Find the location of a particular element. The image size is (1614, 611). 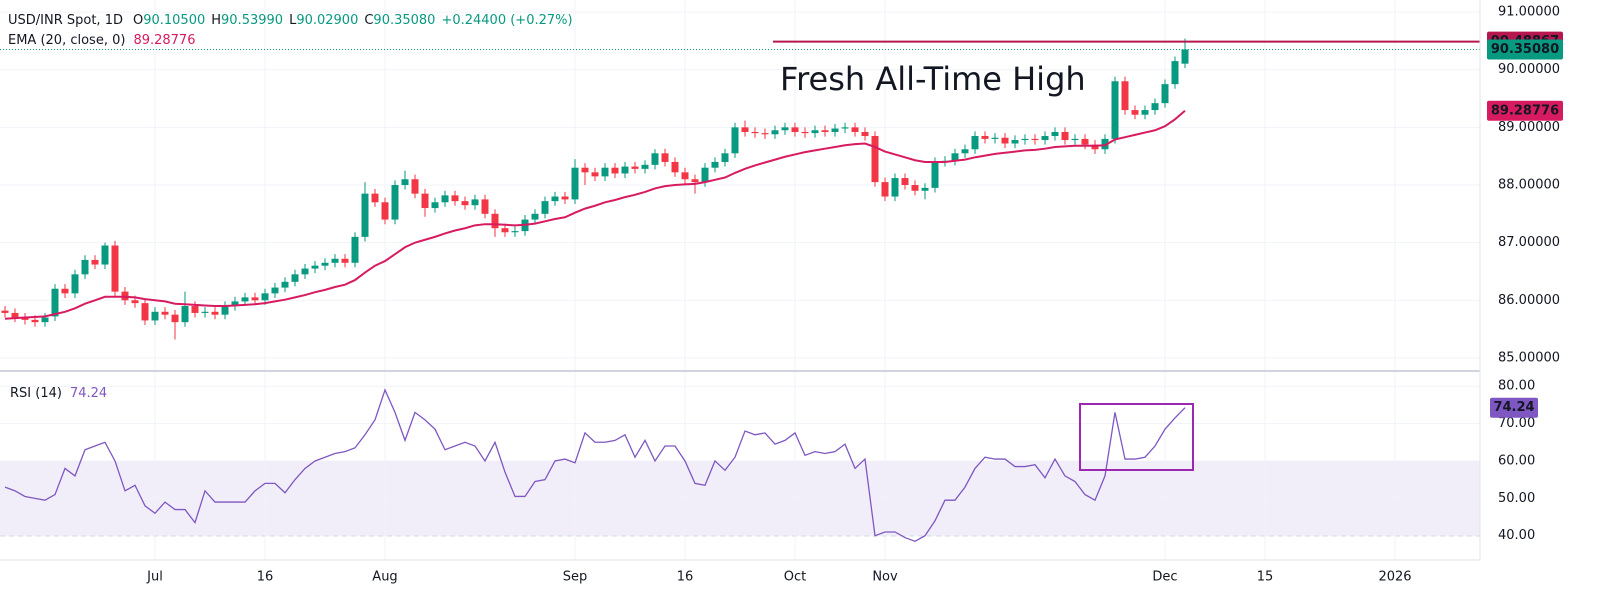

x-tick-label: 2026 is located at coordinates (1394, 577).